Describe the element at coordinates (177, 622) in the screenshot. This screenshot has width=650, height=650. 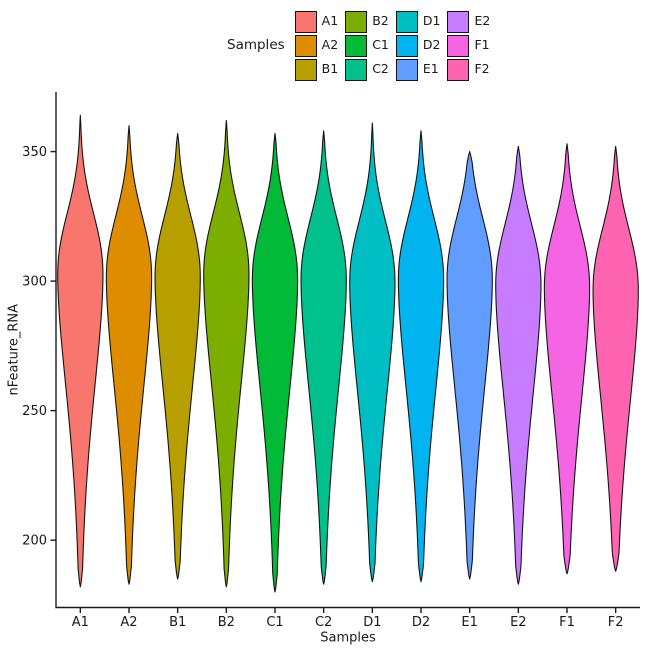
I see `x-tick-label: B1` at that location.